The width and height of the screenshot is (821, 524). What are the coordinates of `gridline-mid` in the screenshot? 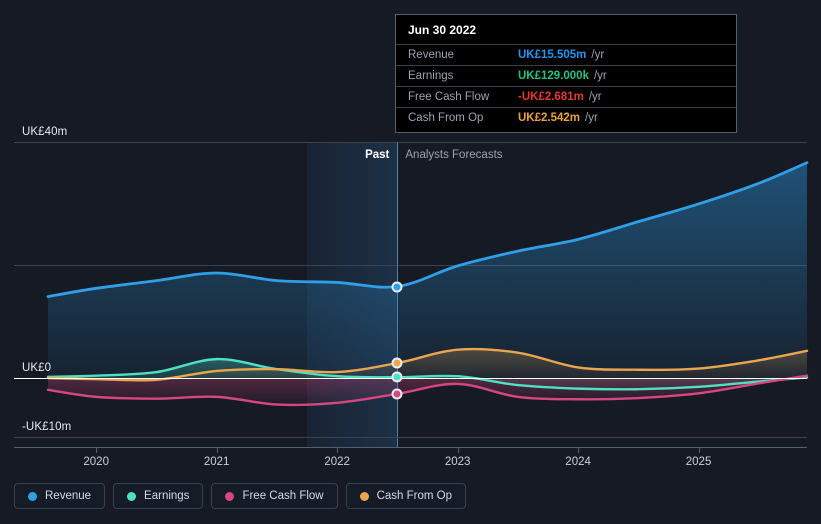 It's located at (410, 265).